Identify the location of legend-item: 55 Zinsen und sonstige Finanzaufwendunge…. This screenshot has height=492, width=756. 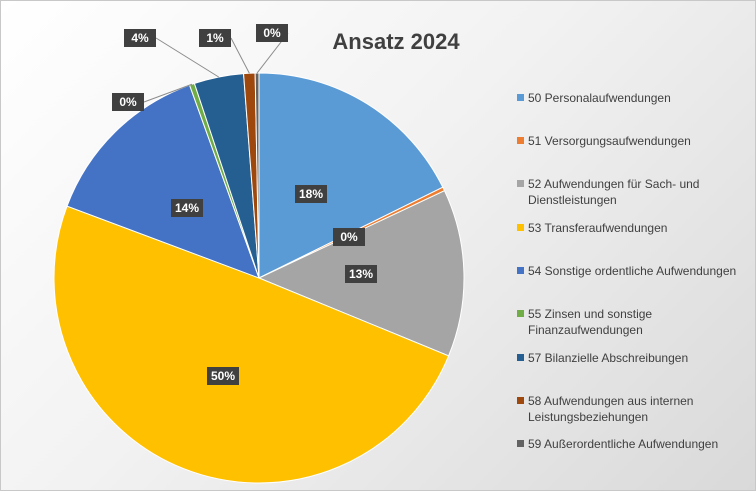
(636, 322).